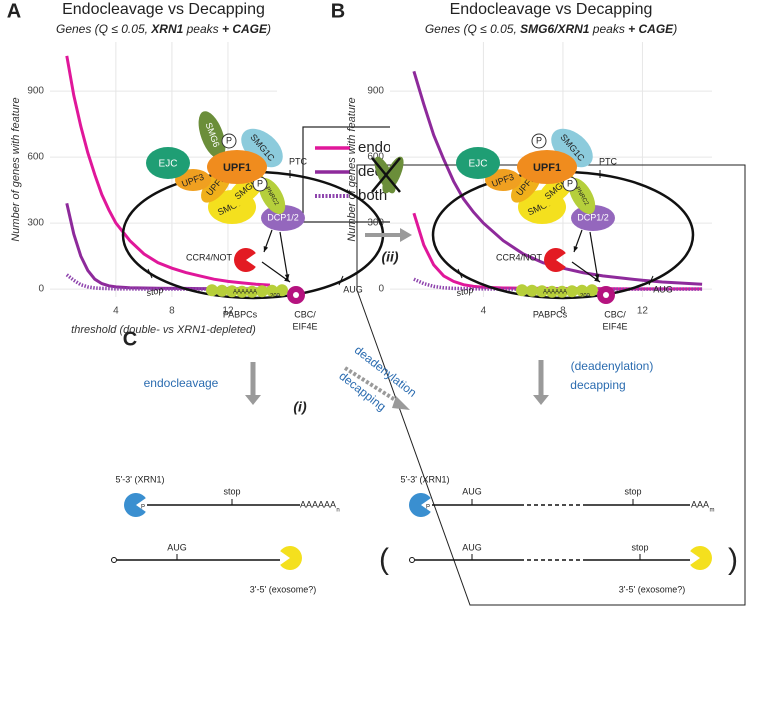  I want to click on arrow, so click(594, 256).